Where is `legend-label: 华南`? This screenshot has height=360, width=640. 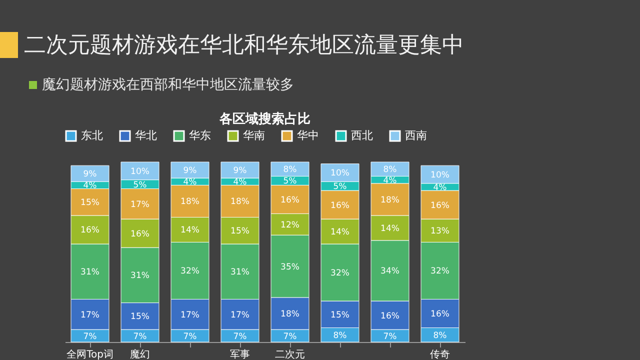 legend-label: 华南 is located at coordinates (254, 135).